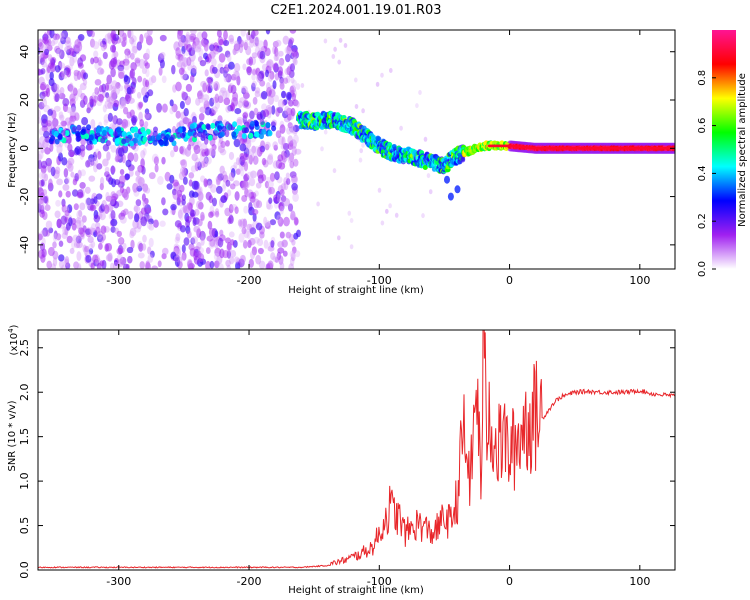 Image resolution: width=750 pixels, height=600 pixels. I want to click on snr-y-tick-label: 1.5, so click(24, 437).